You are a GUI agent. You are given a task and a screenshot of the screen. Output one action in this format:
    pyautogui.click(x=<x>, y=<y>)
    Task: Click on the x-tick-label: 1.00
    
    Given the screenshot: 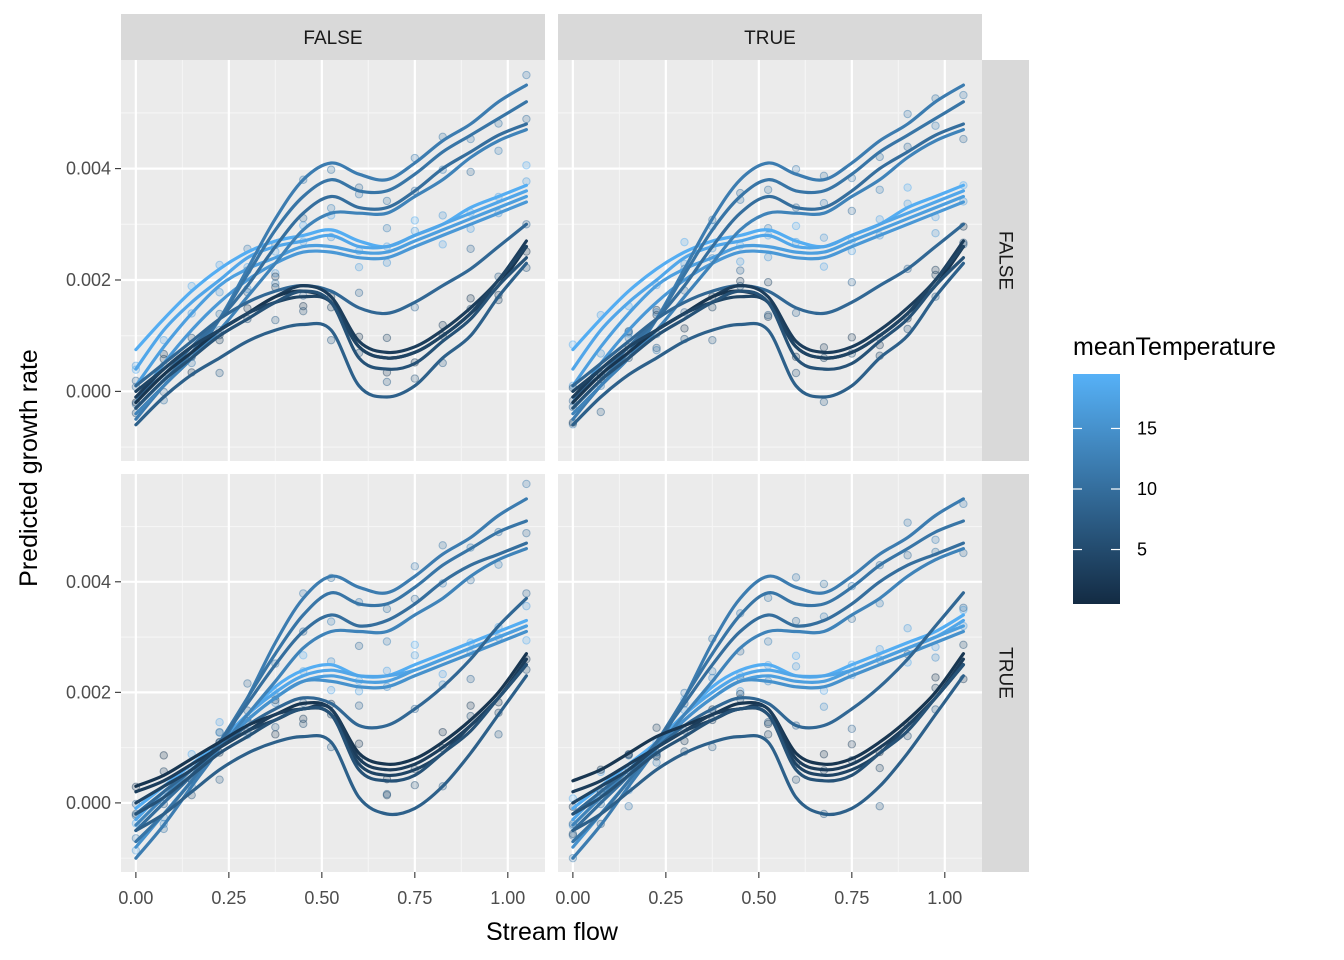 What is the action you would take?
    pyautogui.click(x=944, y=898)
    